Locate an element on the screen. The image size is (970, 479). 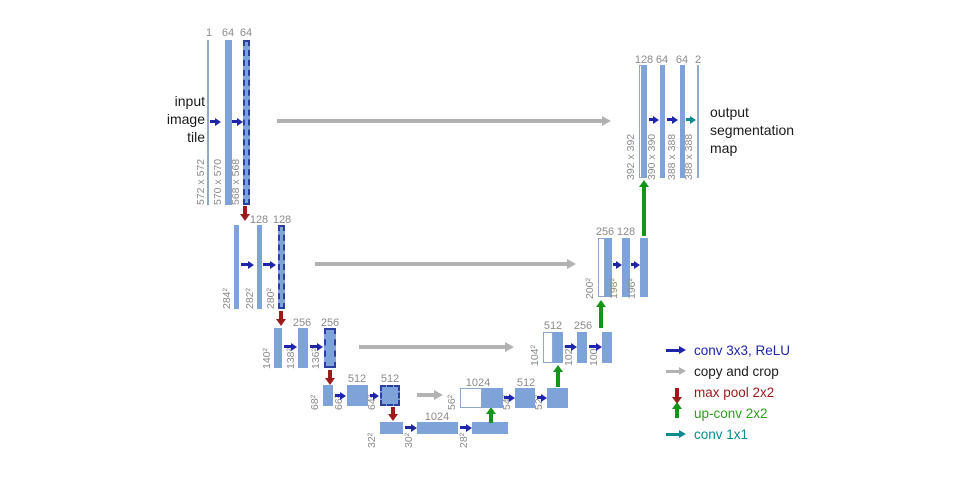
legend-item-max-pool: max pool 2x2 is located at coordinates (728, 393).